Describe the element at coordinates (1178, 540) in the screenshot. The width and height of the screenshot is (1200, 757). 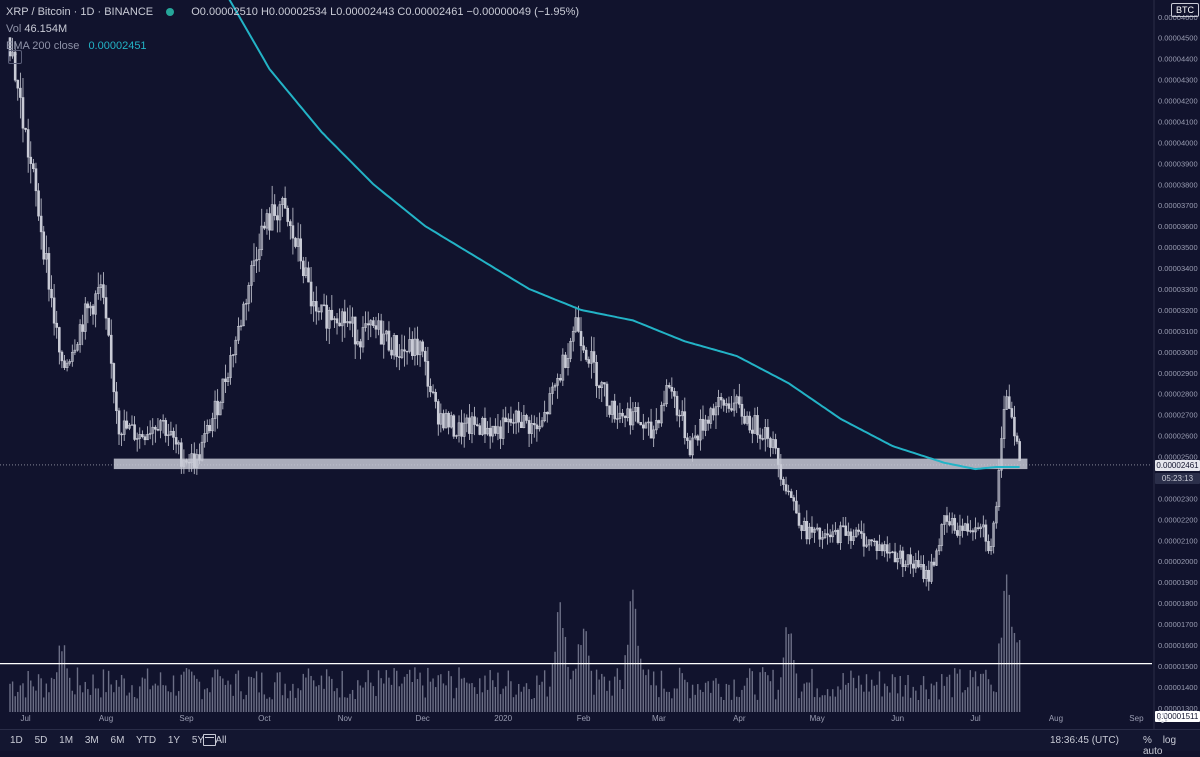
I see `y-tick-label: 0.00002100` at that location.